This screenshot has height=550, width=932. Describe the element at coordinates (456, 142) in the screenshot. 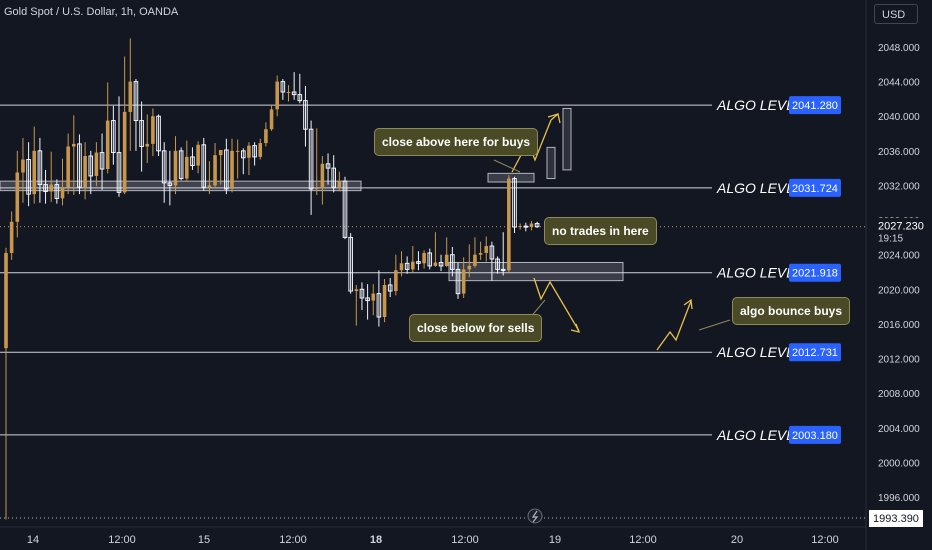

I see `note-close-above-for-buys: close above here for buys` at that location.